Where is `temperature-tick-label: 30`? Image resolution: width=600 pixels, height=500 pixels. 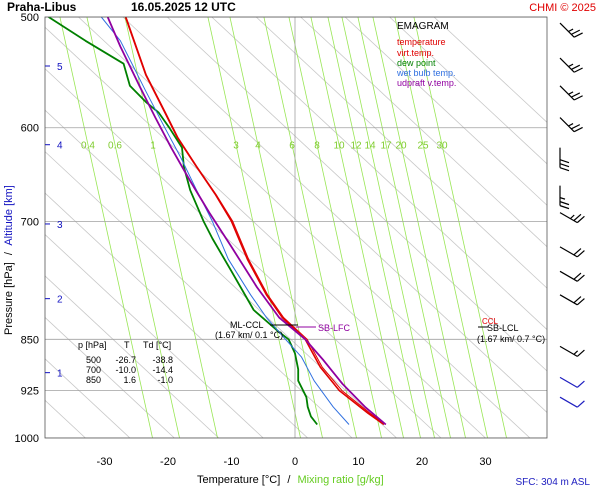
temperature-tick-label: 30 is located at coordinates (485, 462).